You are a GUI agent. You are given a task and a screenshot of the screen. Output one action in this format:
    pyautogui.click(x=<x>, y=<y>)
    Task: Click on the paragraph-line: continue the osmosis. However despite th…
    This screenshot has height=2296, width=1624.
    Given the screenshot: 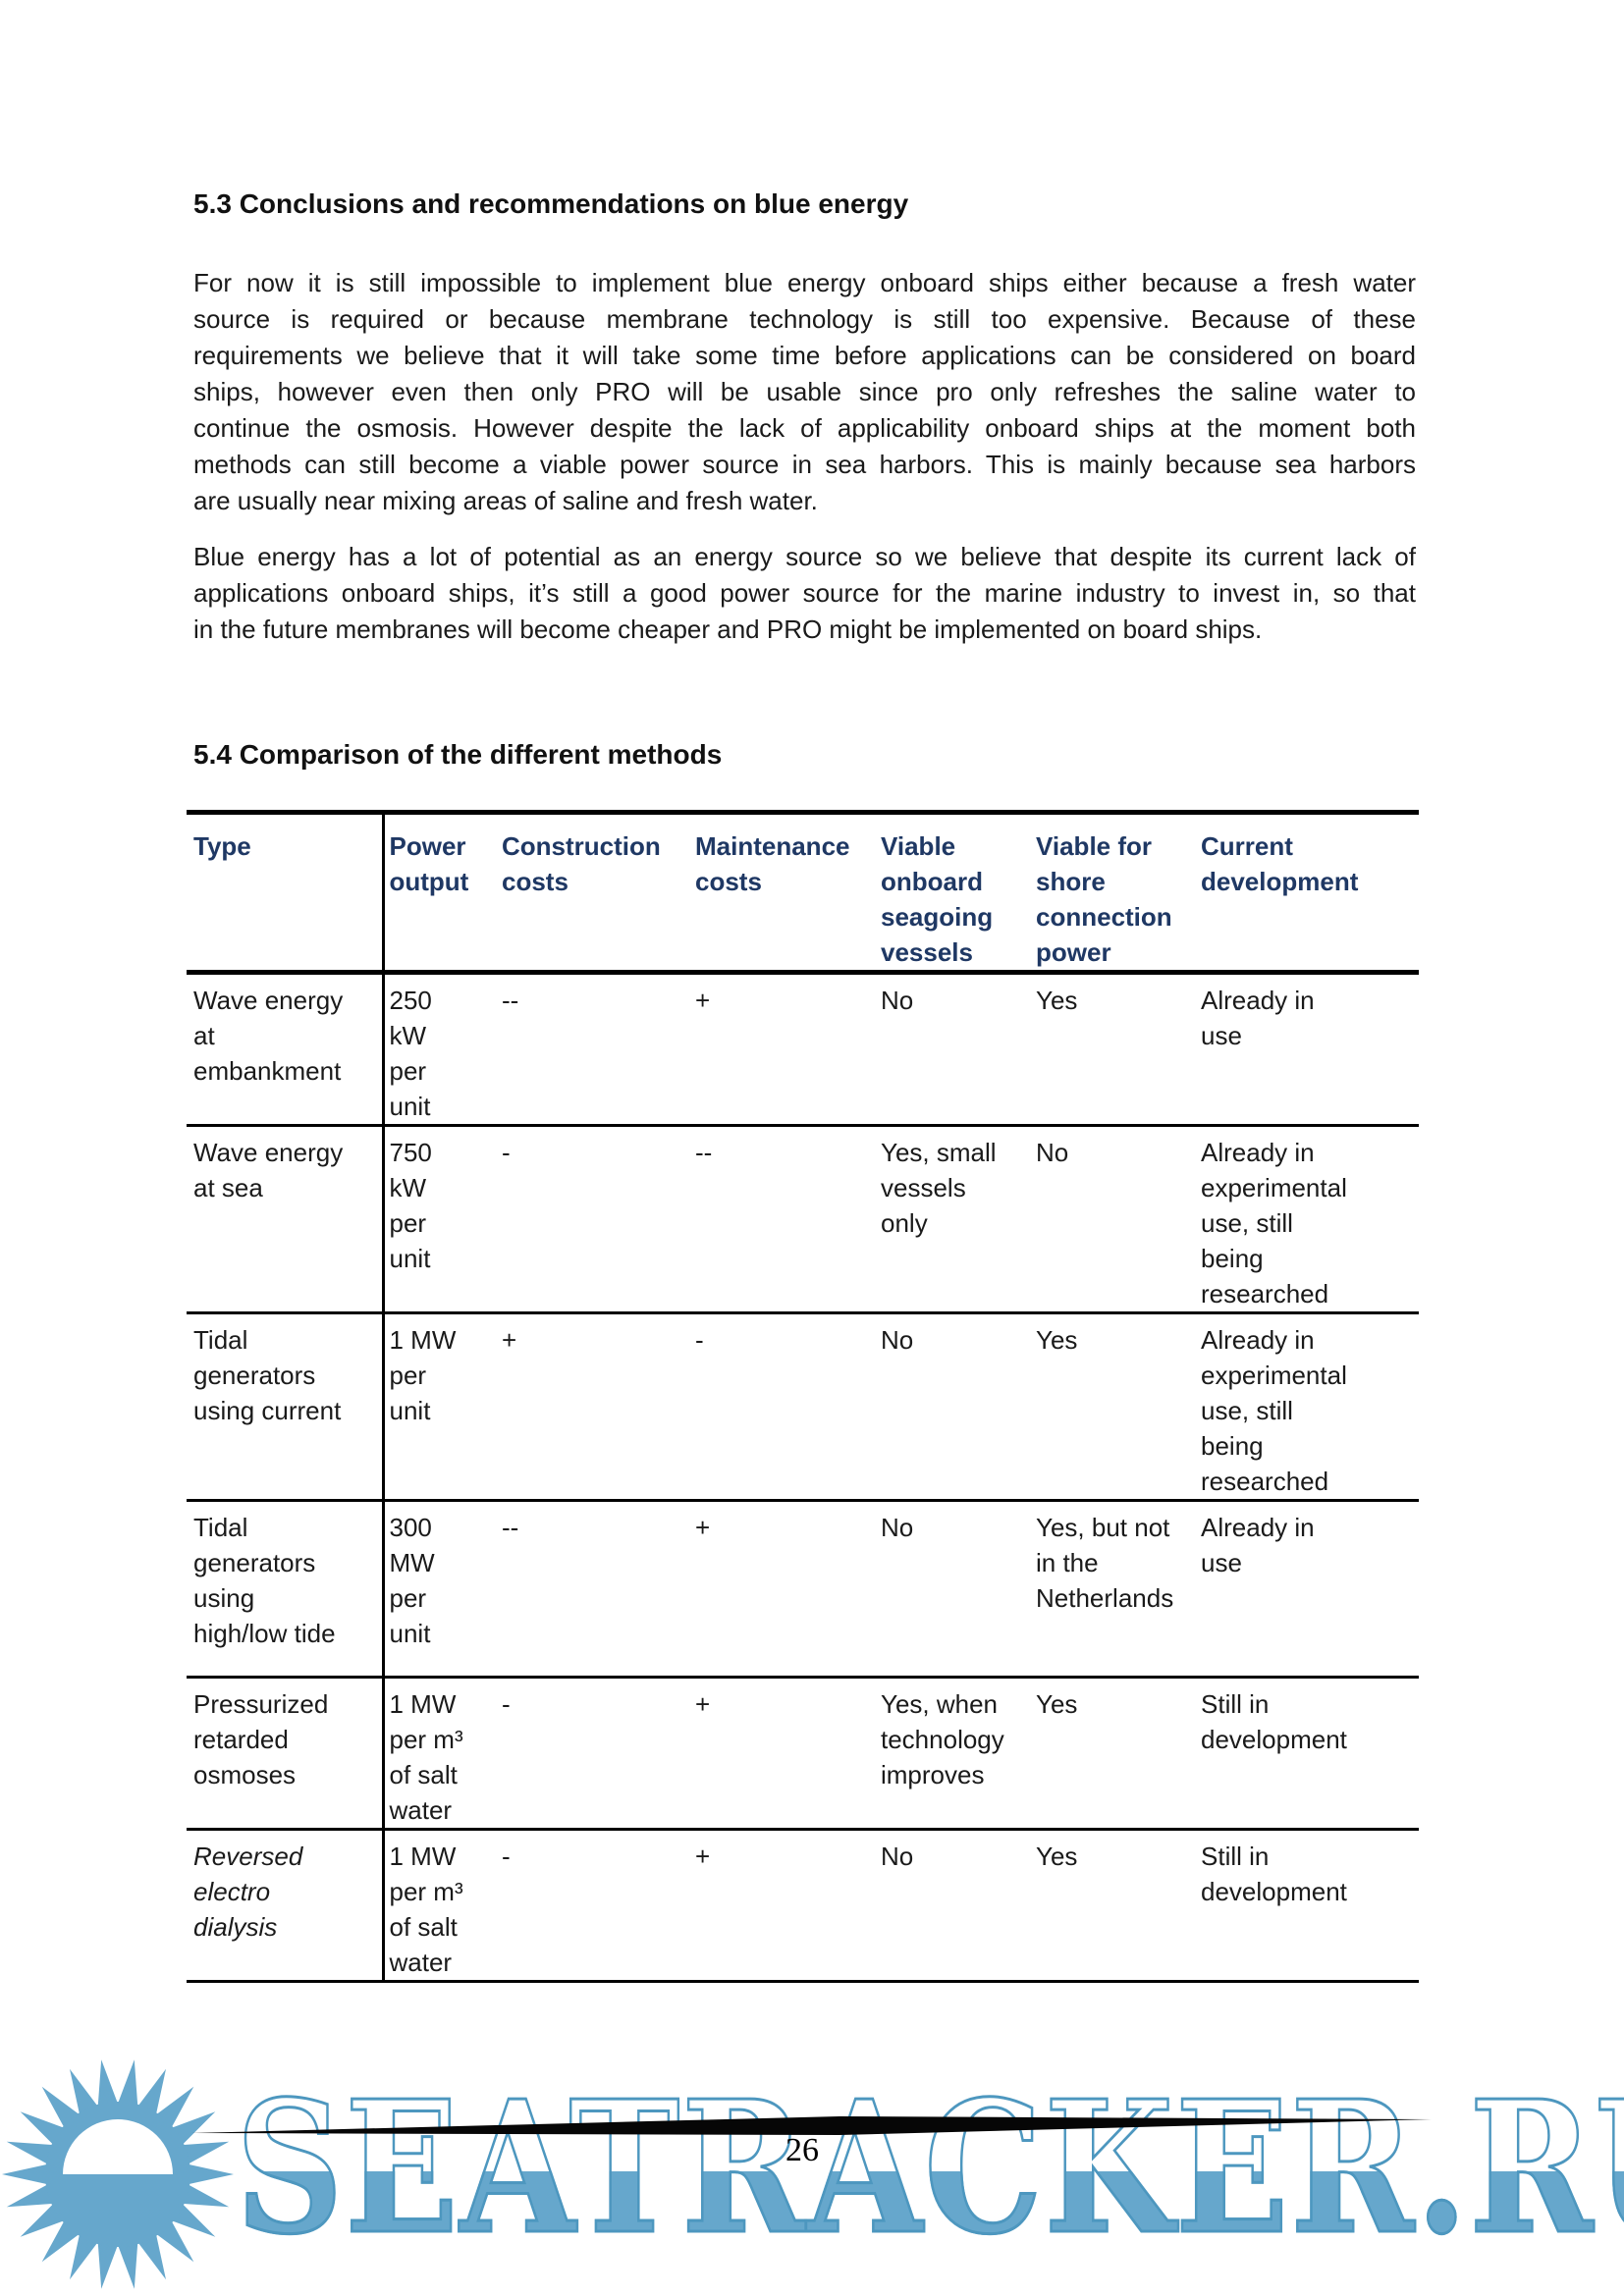 What is the action you would take?
    pyautogui.click(x=804, y=428)
    